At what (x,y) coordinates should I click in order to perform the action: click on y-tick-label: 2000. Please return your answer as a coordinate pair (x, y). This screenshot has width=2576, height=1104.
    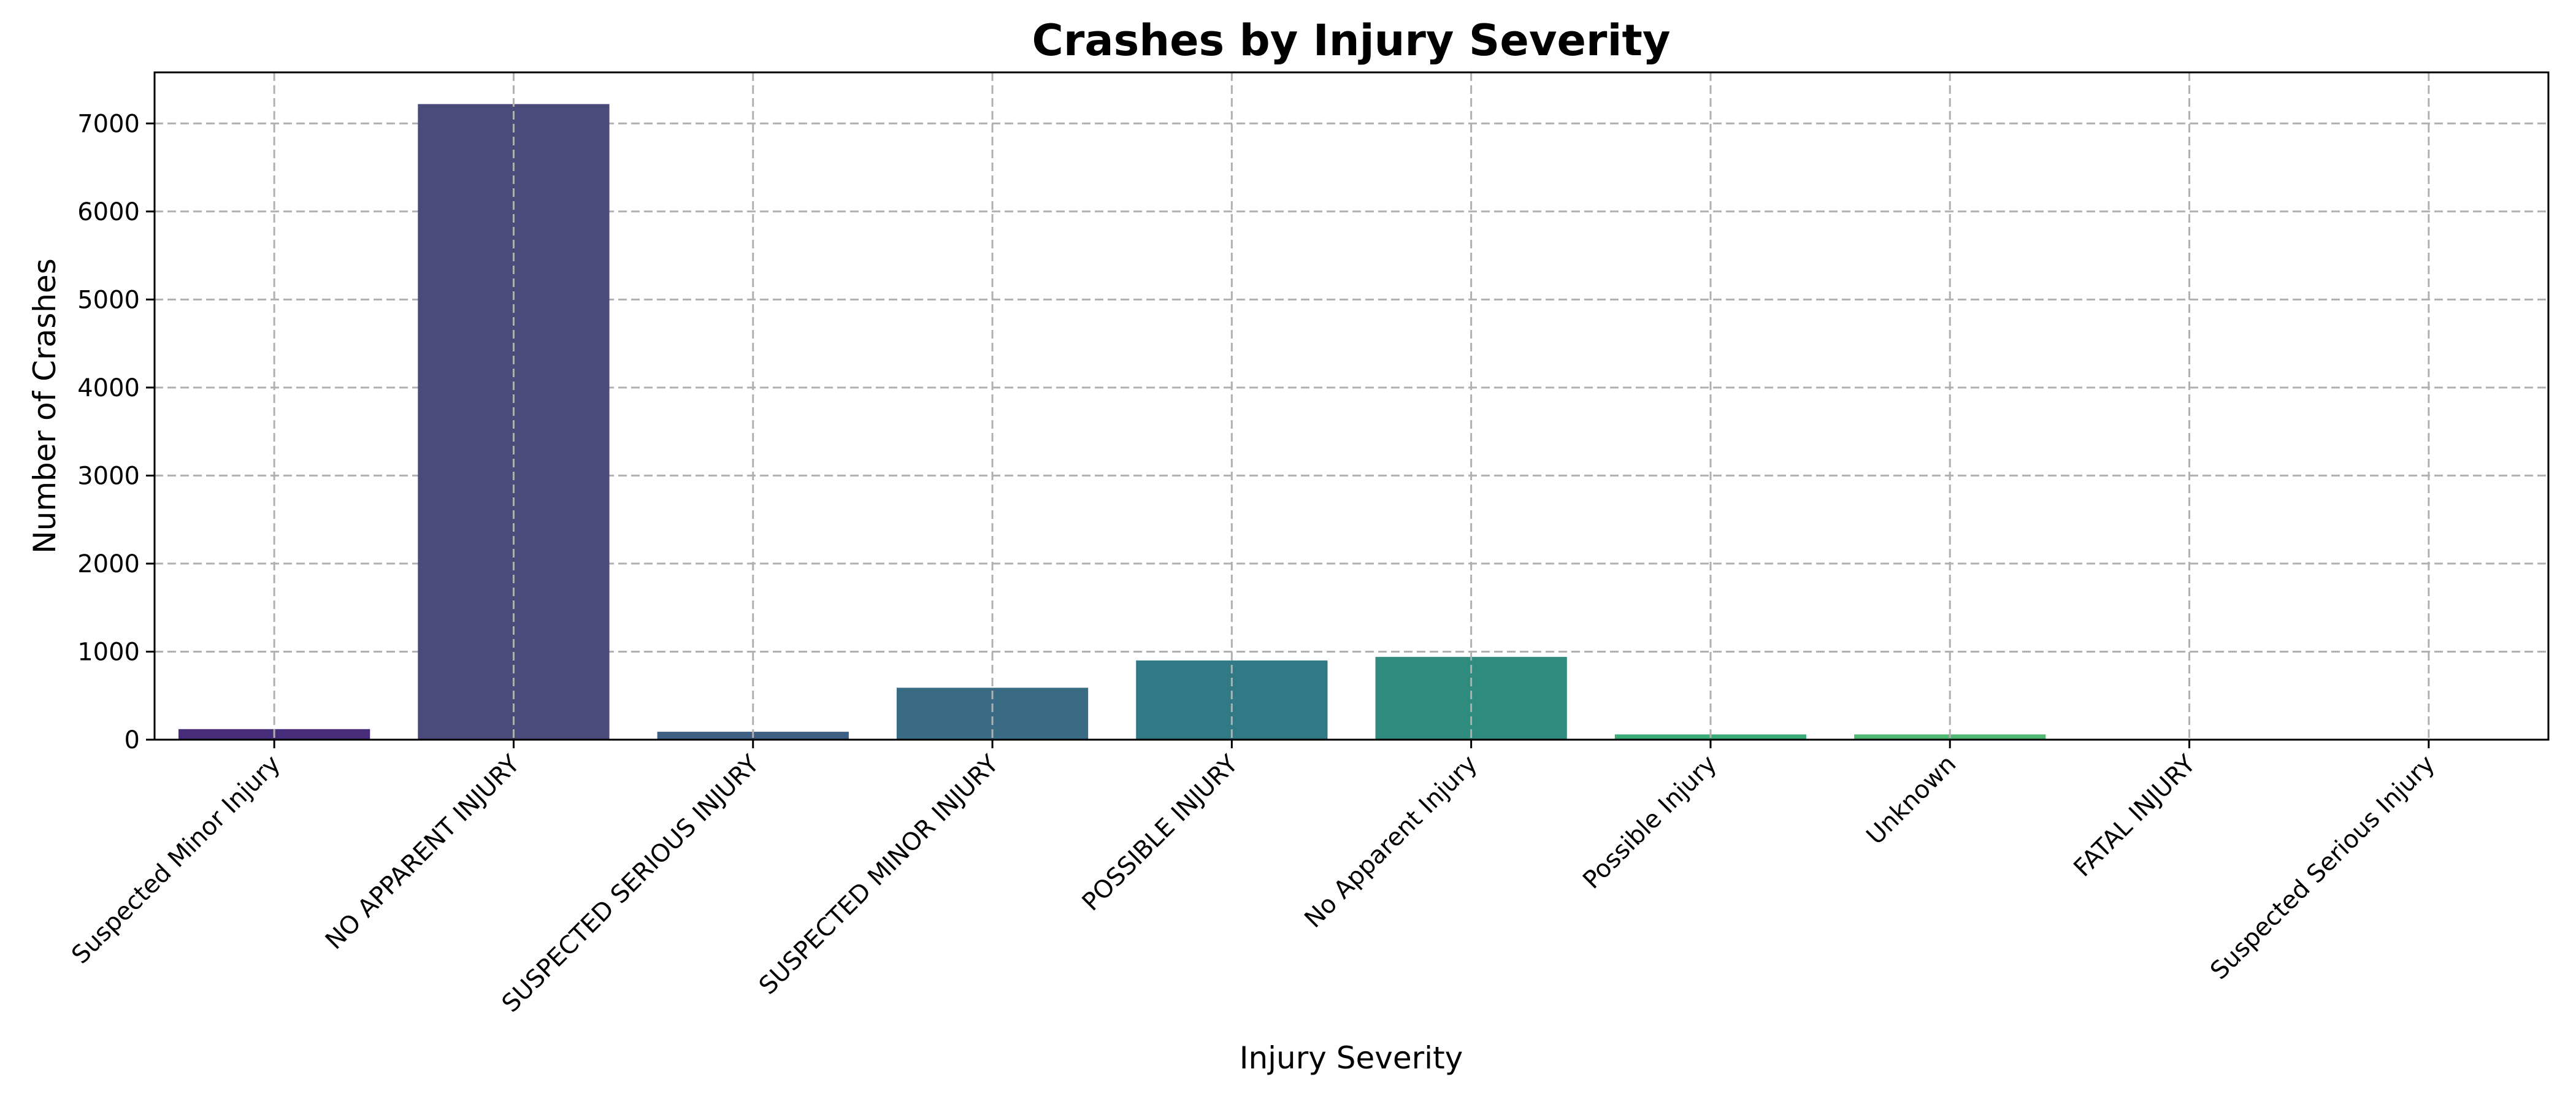
    Looking at the image, I should click on (108, 564).